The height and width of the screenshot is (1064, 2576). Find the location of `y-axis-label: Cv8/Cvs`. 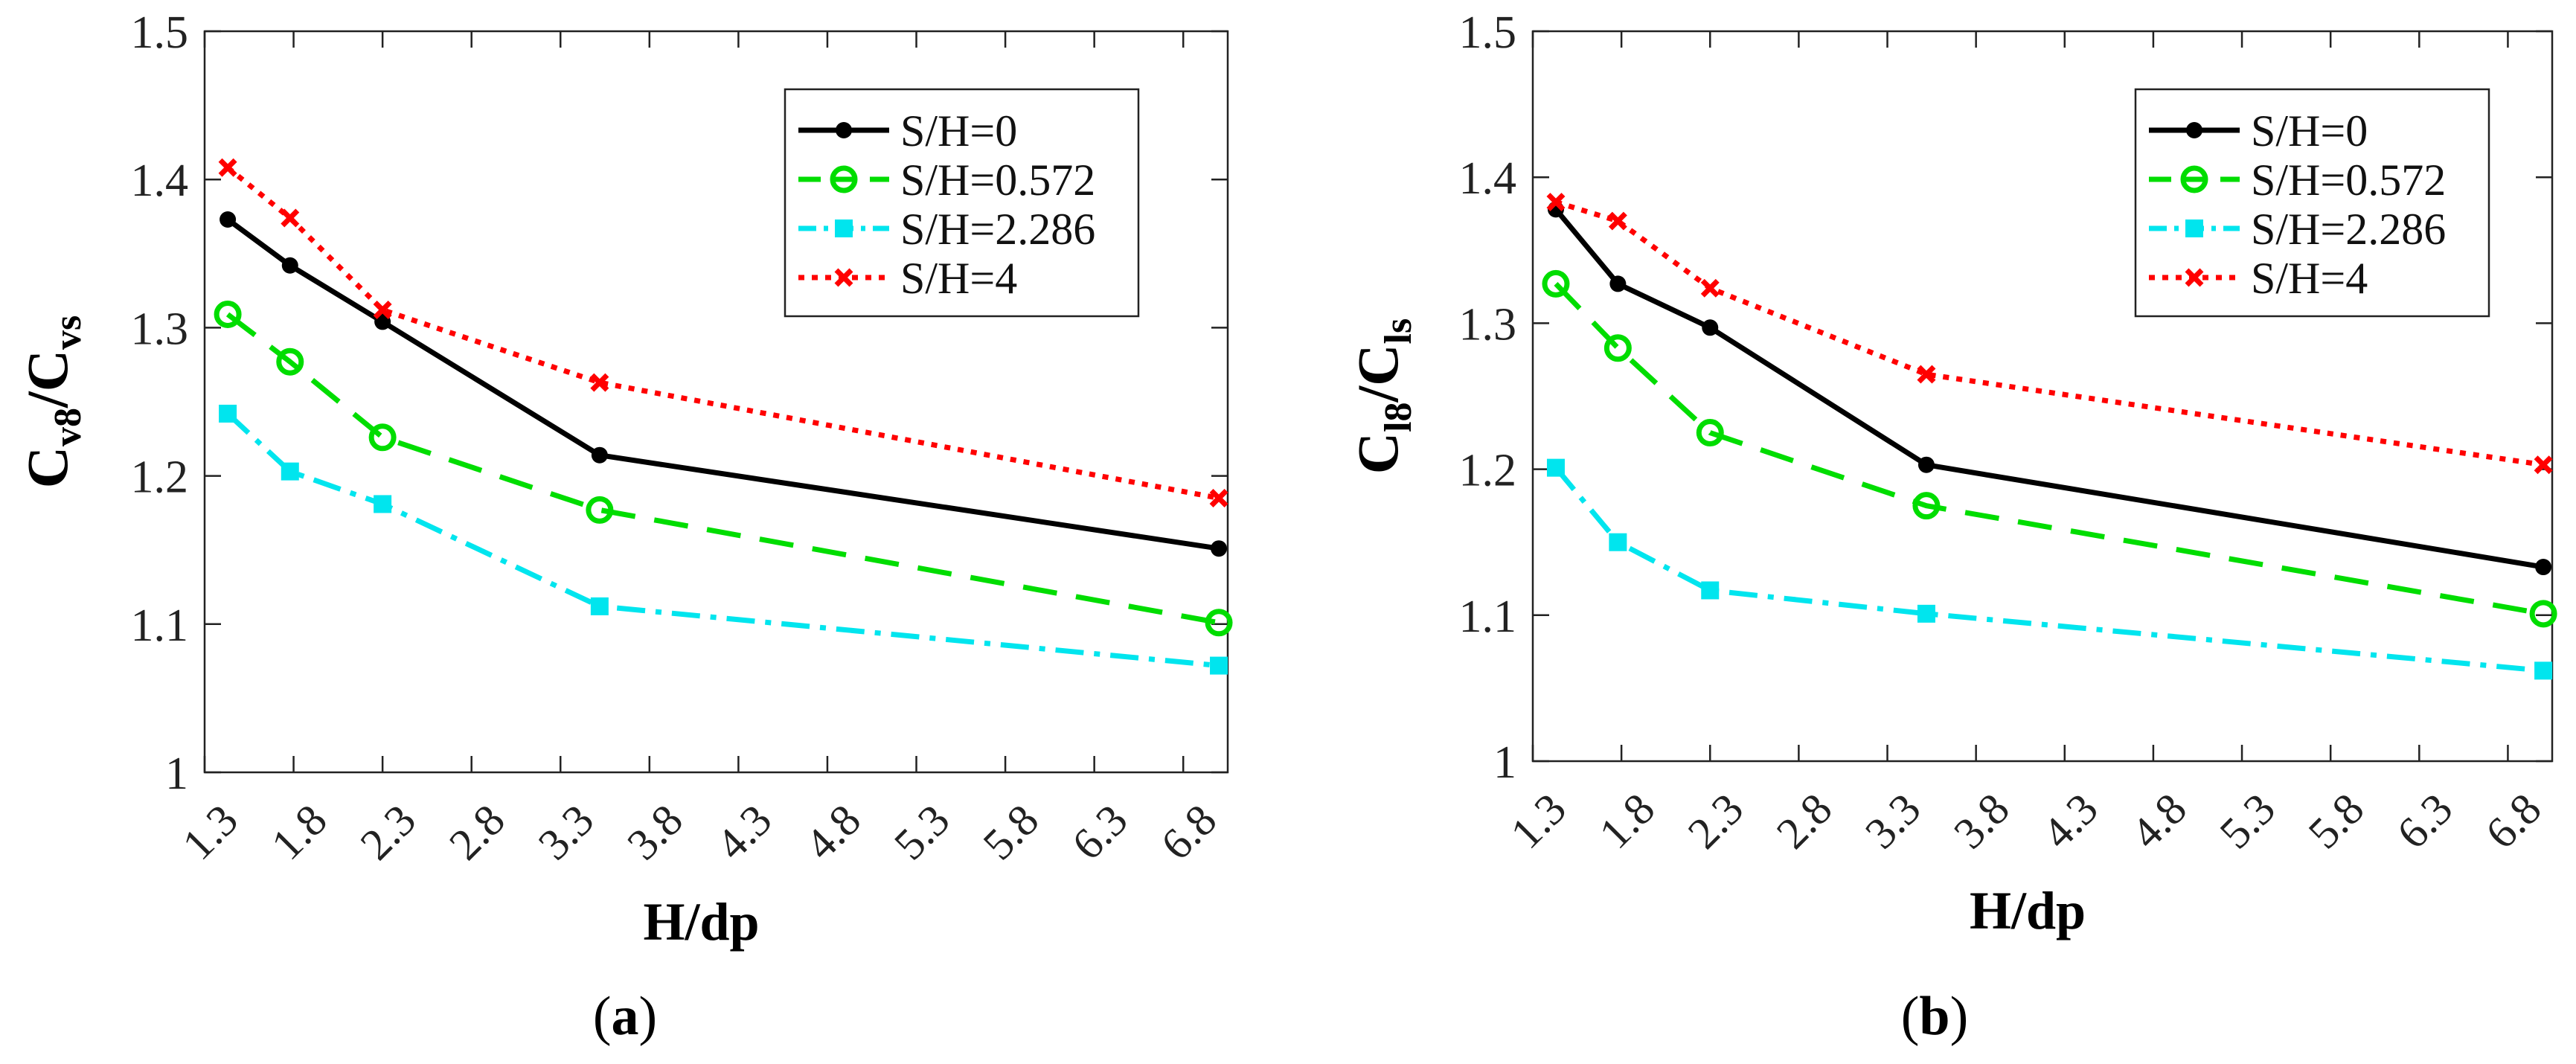

y-axis-label: Cv8/Cvs is located at coordinates (52, 402).